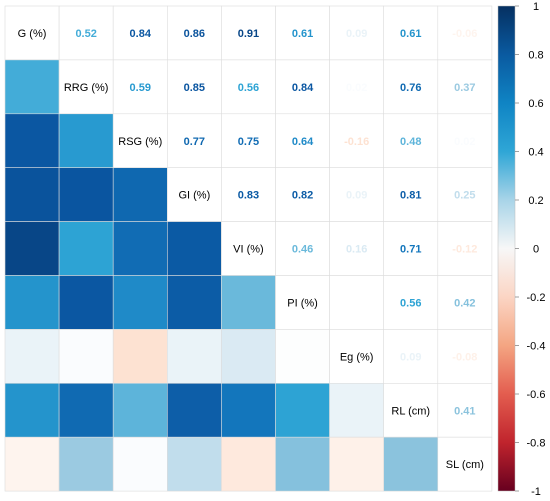 Image resolution: width=550 pixels, height=501 pixels. I want to click on coefficient-label: 0.42, so click(464, 303).